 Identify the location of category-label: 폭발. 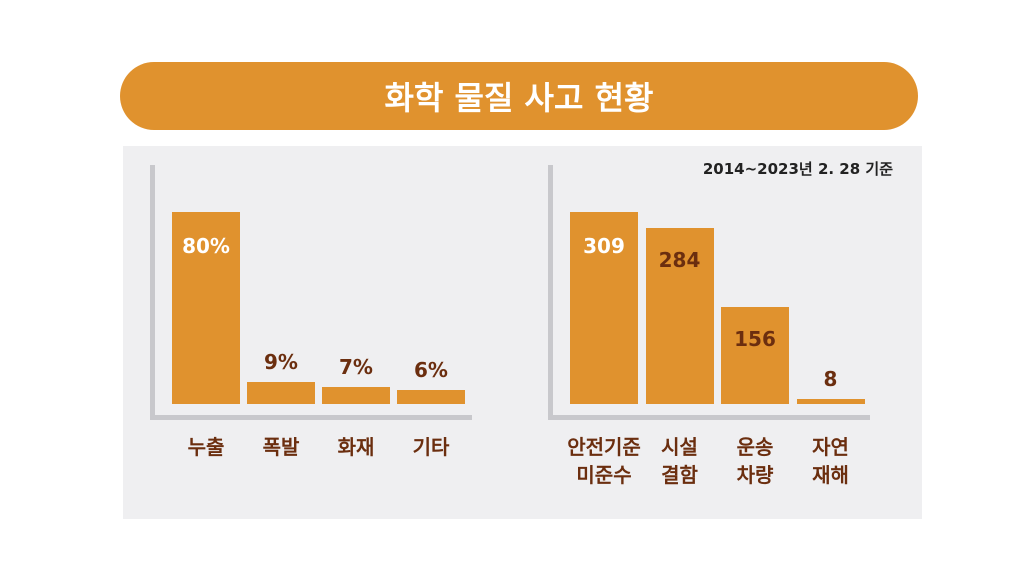
(281, 447).